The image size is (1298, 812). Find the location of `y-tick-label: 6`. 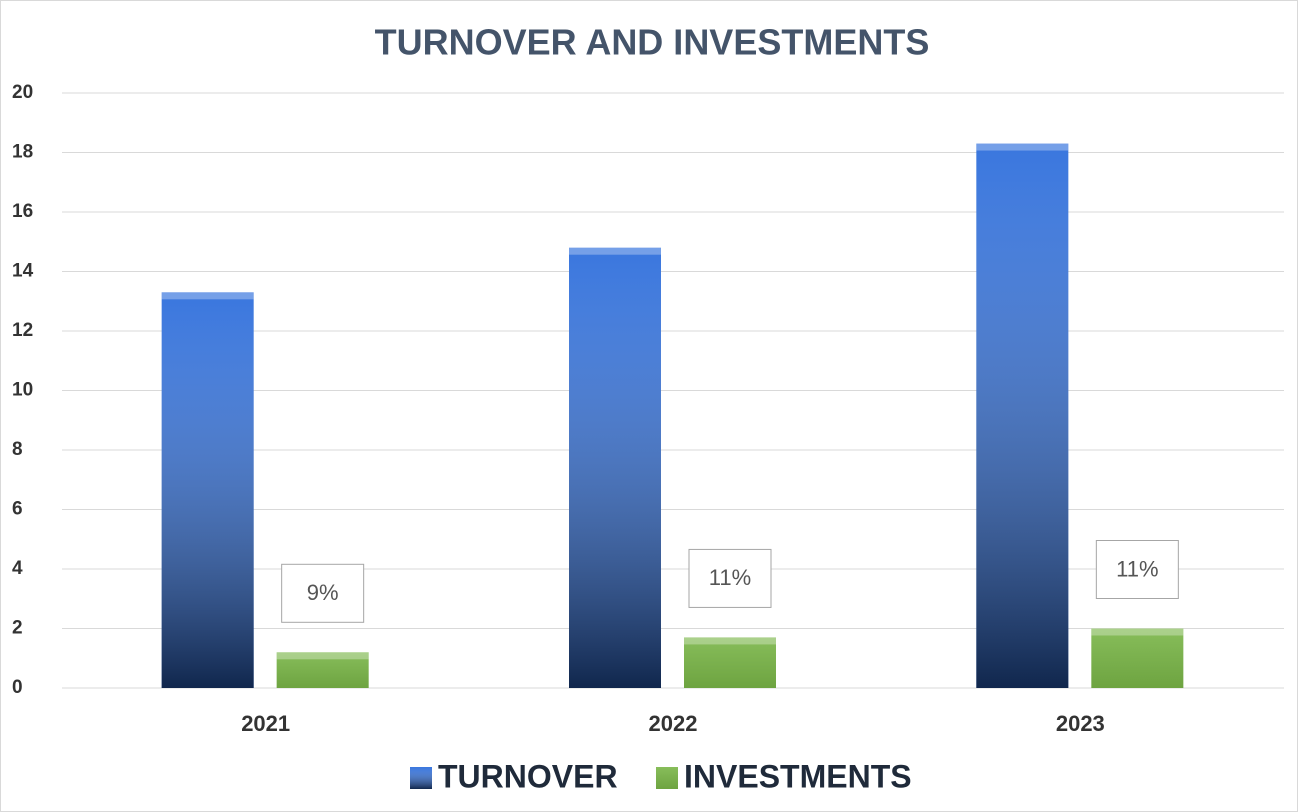

y-tick-label: 6 is located at coordinates (17, 509).